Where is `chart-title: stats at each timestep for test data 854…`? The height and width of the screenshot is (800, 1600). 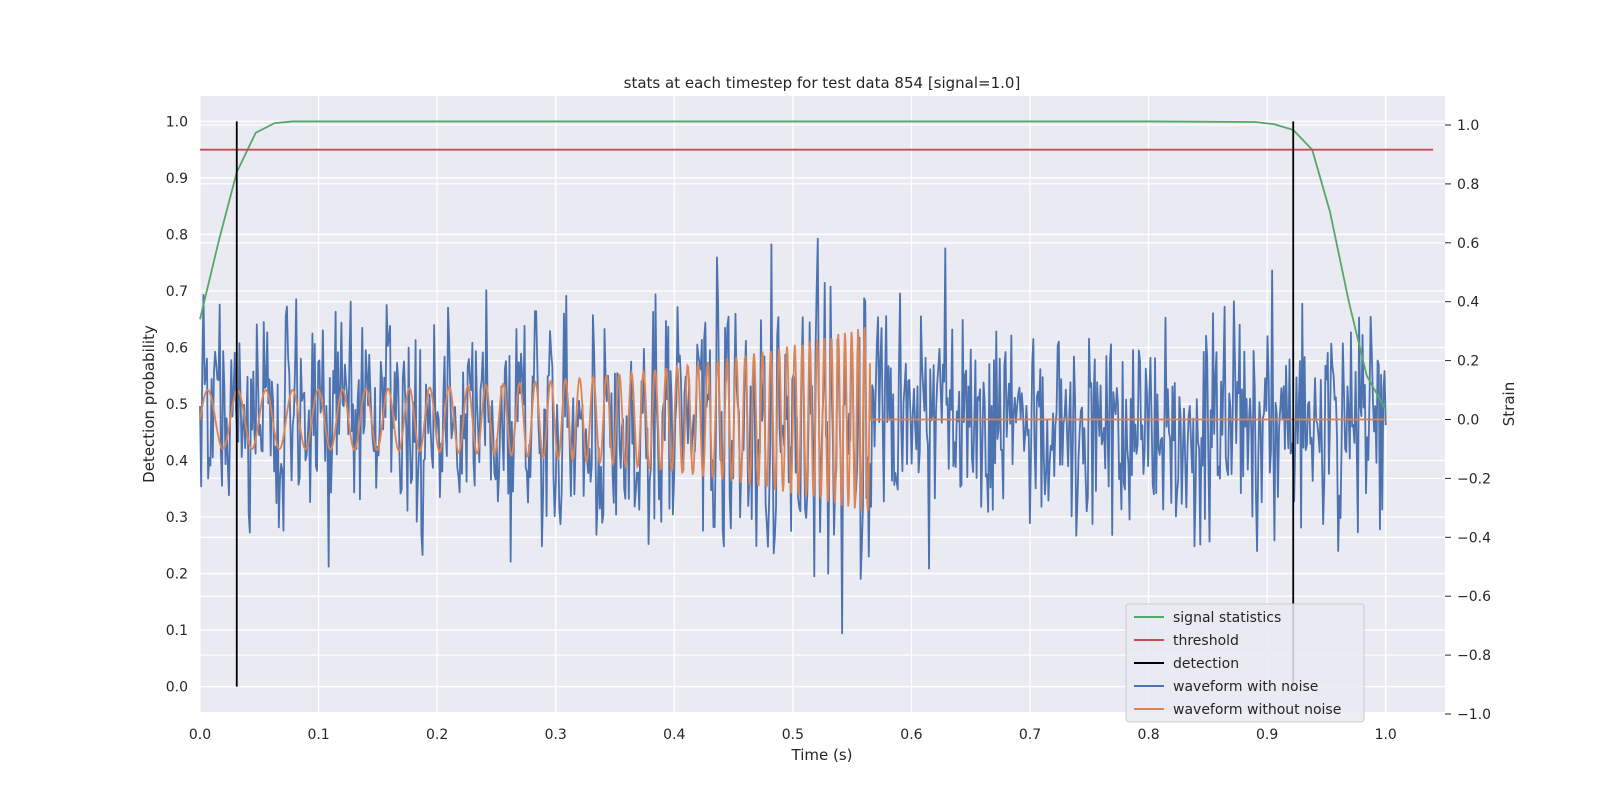 chart-title: stats at each timestep for test data 854… is located at coordinates (822, 83).